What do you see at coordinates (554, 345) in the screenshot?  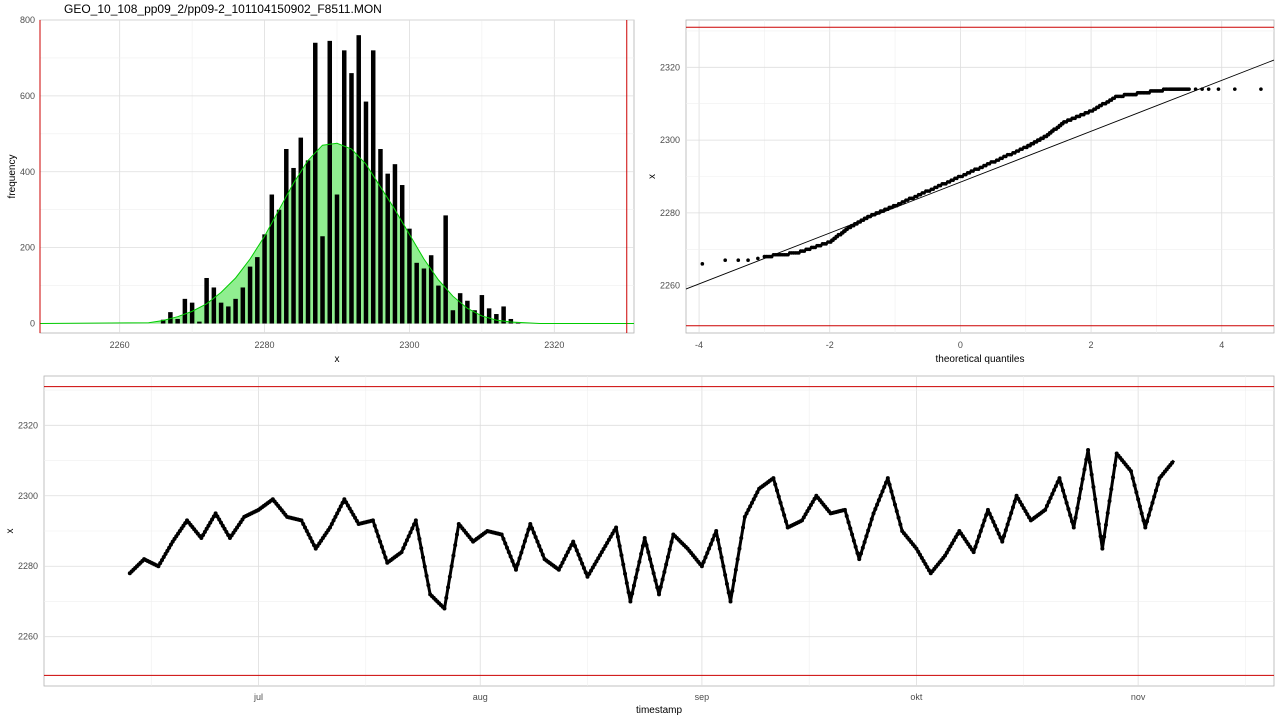 I see `x-tick-label: 2320` at bounding box center [554, 345].